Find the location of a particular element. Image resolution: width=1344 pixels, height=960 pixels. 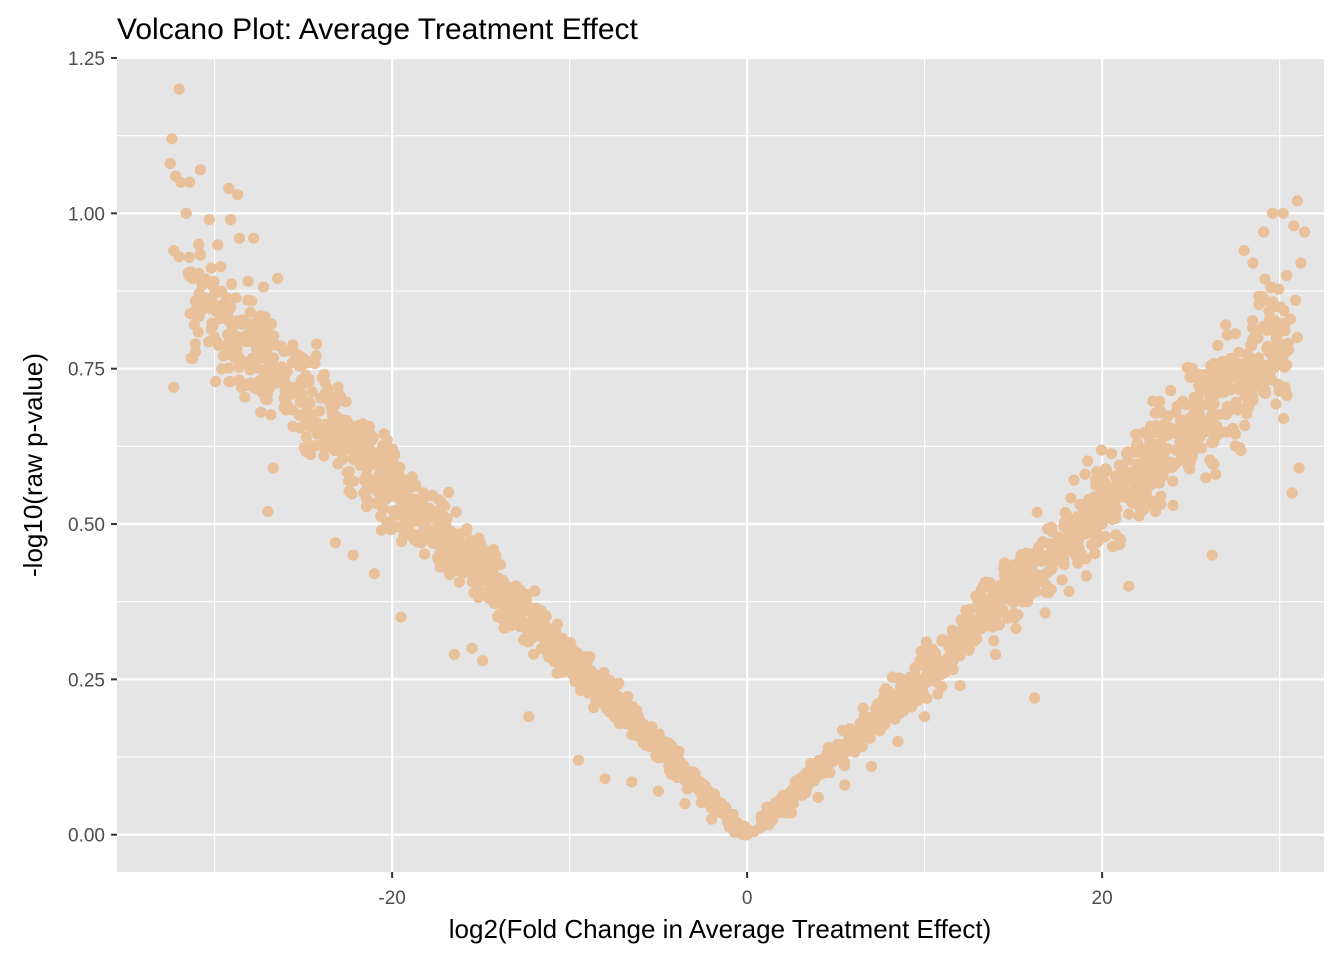

y-tick-label: 0.25 is located at coordinates (86, 680).